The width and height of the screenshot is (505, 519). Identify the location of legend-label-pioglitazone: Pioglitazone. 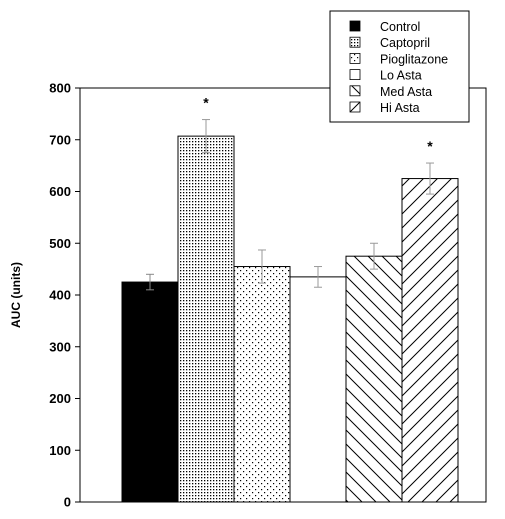
(414, 59).